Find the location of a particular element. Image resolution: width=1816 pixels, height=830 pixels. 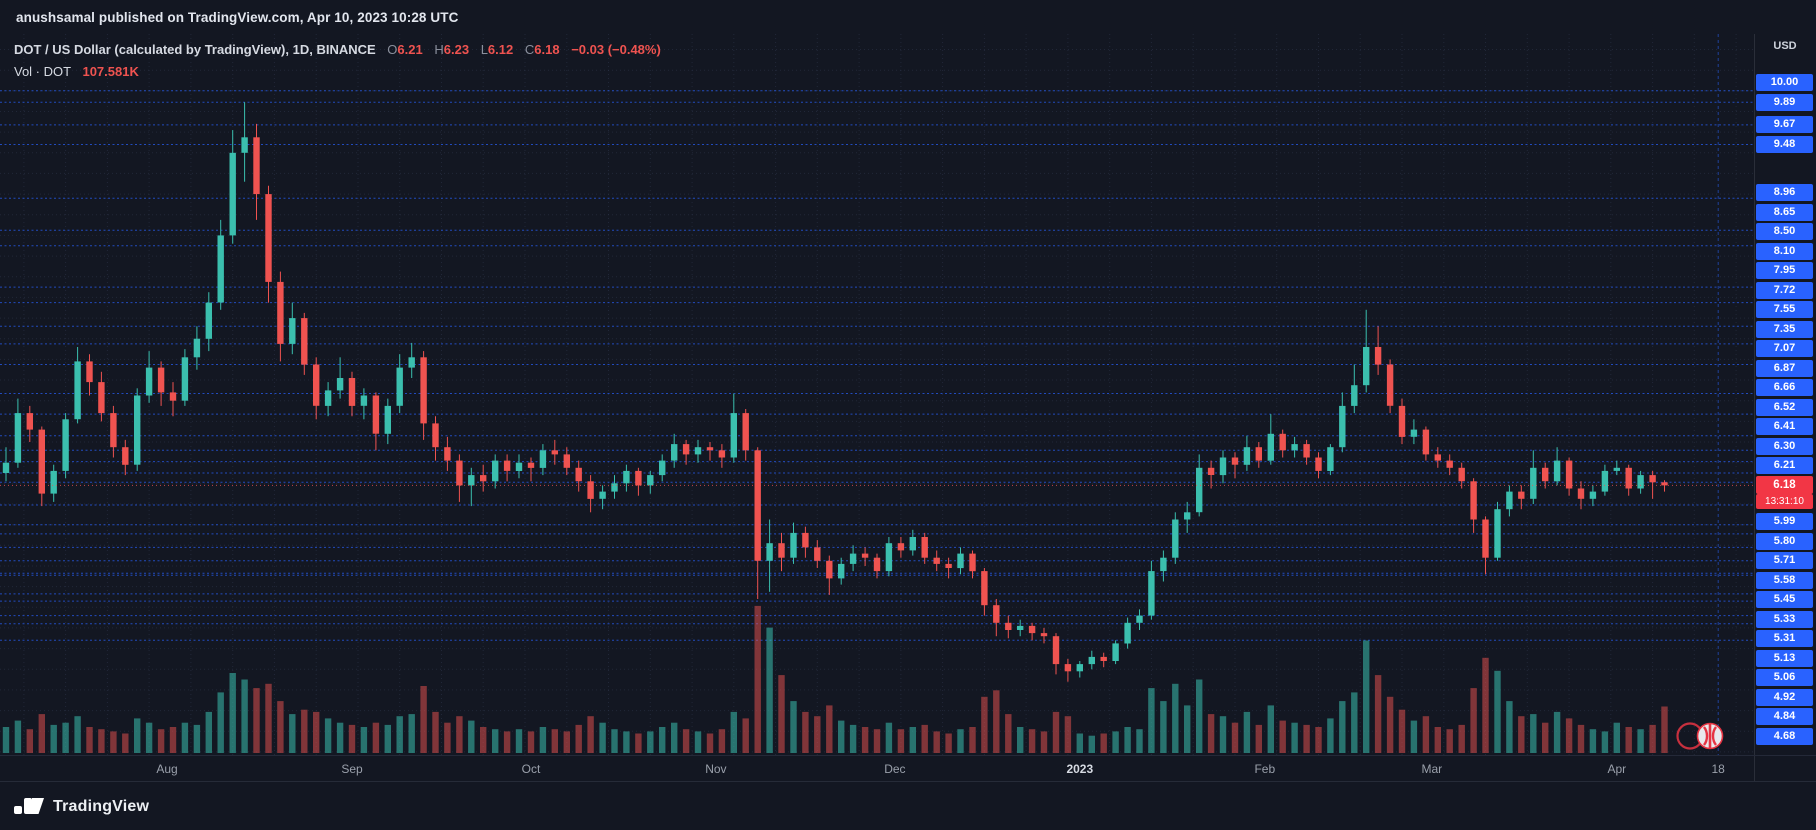

price-level-label: 9.48 is located at coordinates (1784, 145).